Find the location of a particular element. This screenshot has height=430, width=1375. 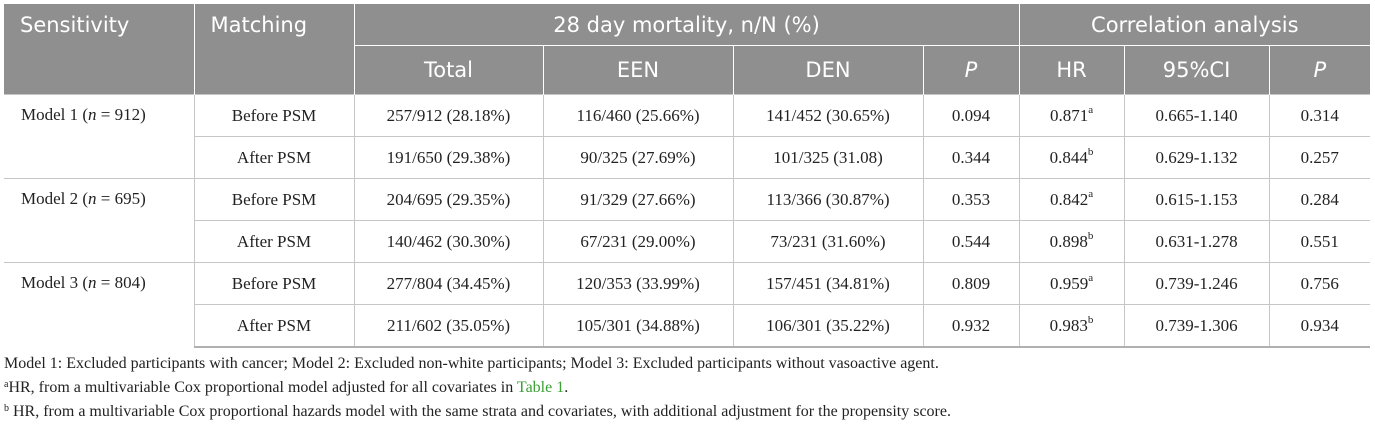

total-cell: 277/804 (34.45%) is located at coordinates (448, 283).